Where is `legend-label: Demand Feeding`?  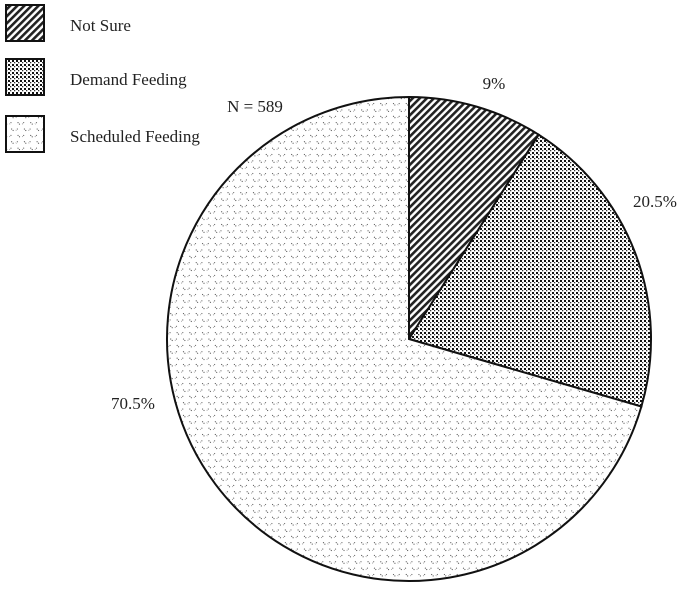
legend-label: Demand Feeding is located at coordinates (128, 79).